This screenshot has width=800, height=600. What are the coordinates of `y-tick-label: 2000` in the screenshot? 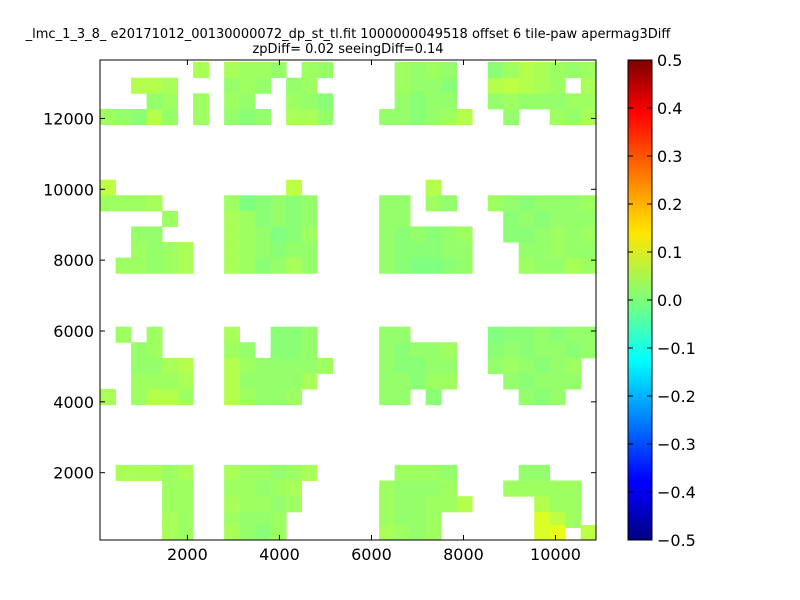 It's located at (73, 473).